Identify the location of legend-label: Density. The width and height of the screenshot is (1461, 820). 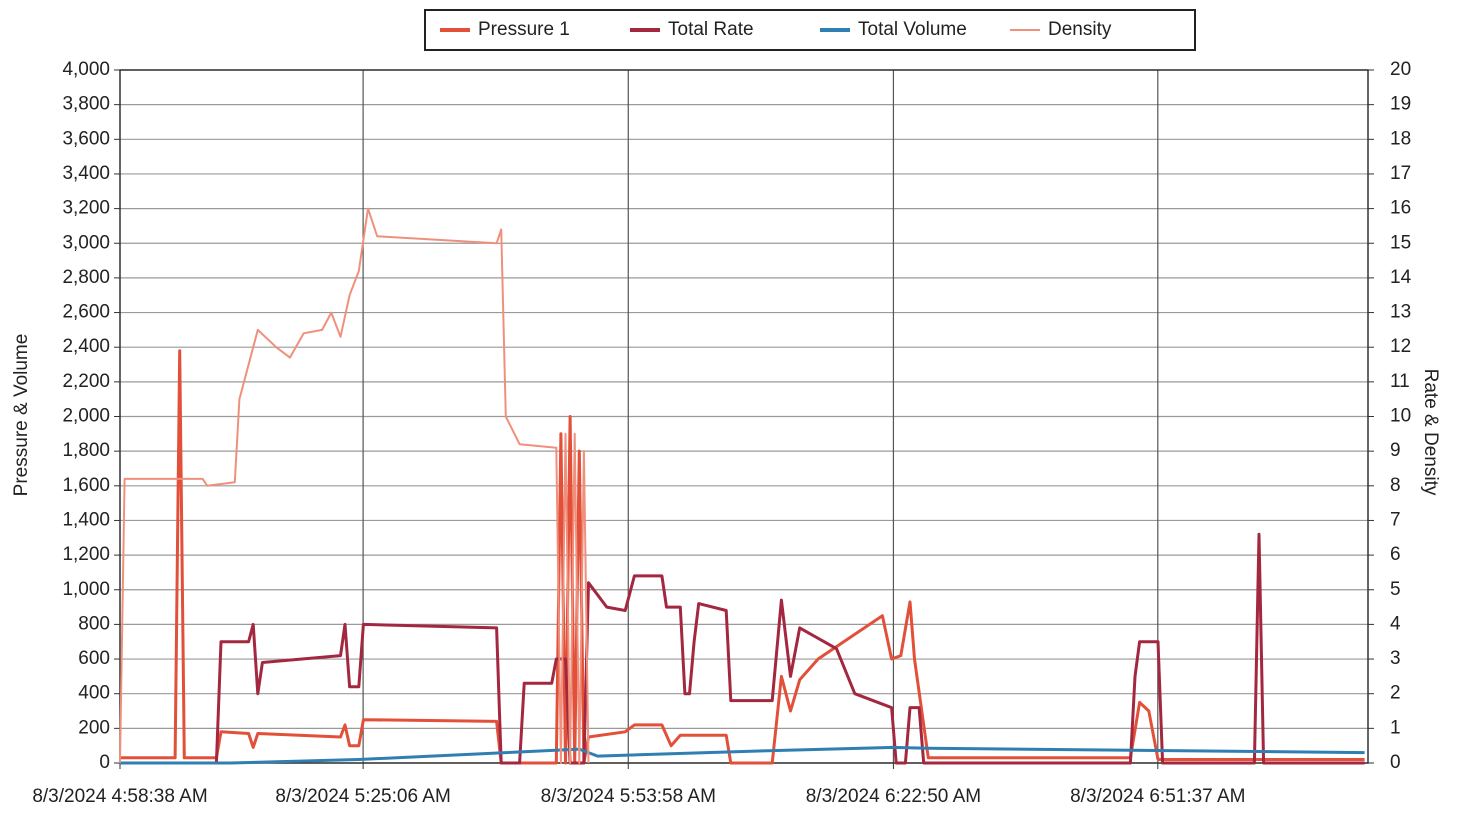
(1080, 29).